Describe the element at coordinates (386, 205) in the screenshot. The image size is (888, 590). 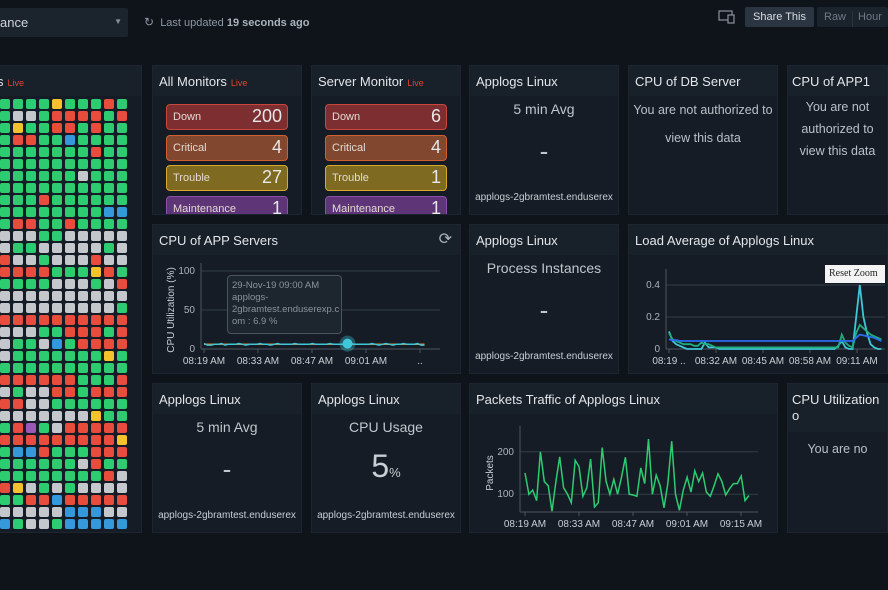
I see `status-maintenance: Maintenance 1` at that location.